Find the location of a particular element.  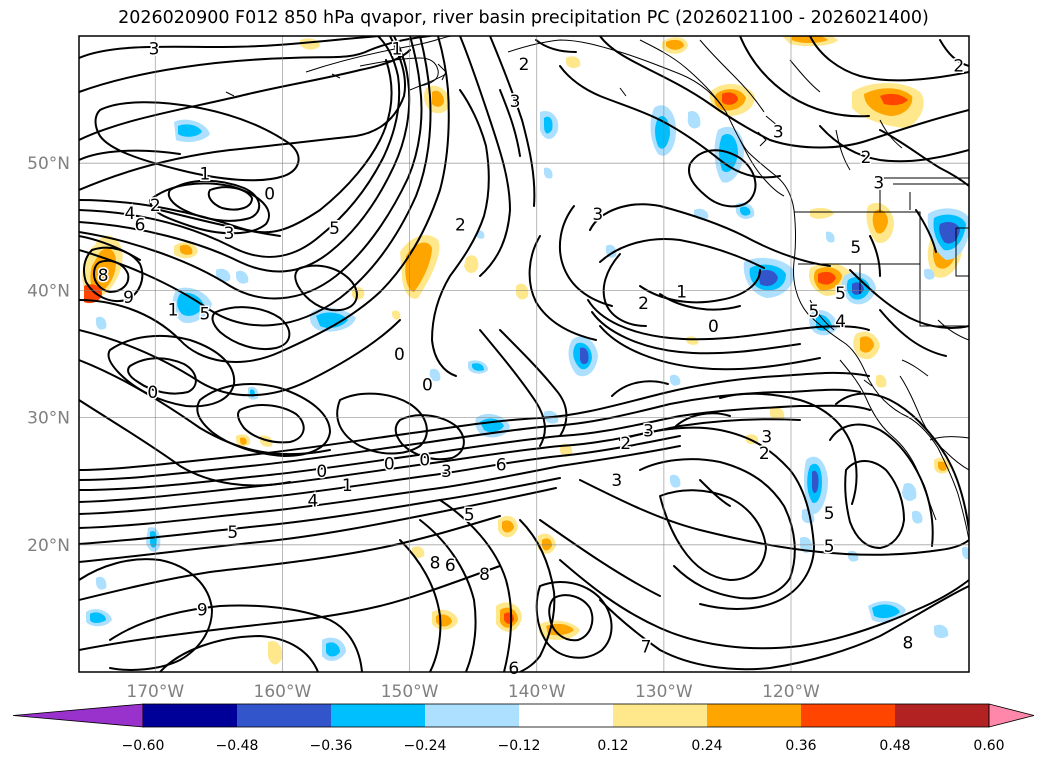

colorbar-label: 0.48 is located at coordinates (894, 746).